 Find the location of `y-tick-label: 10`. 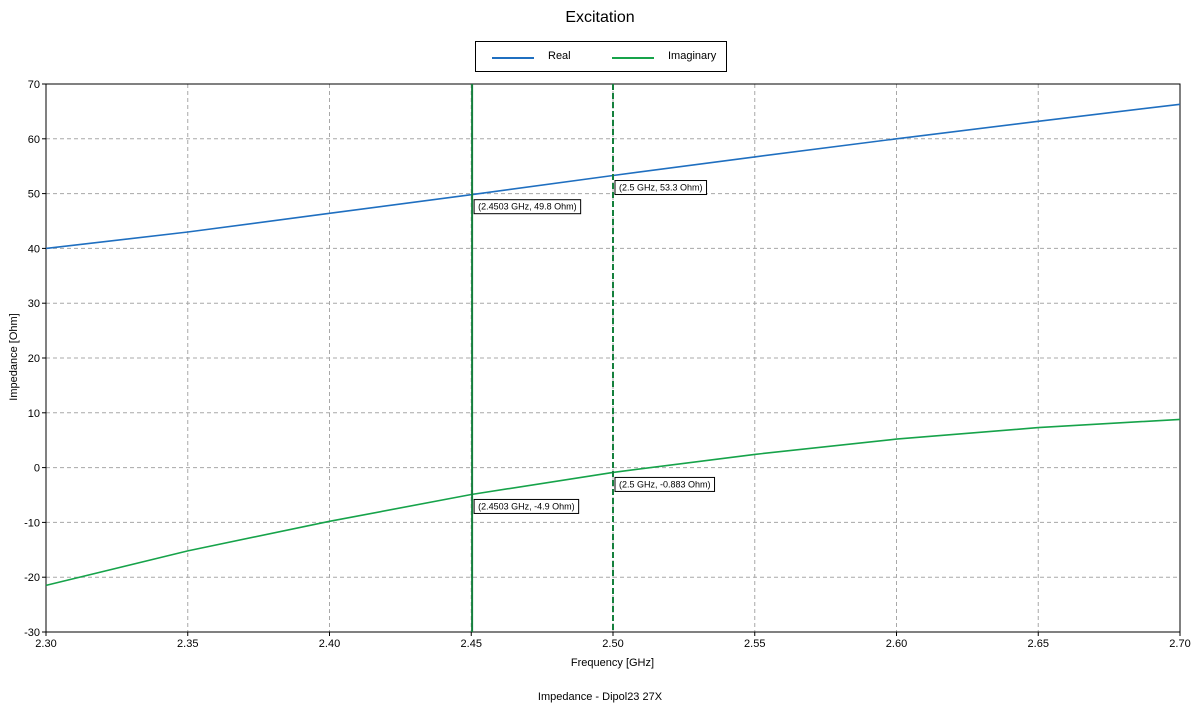

y-tick-label: 10 is located at coordinates (34, 414).